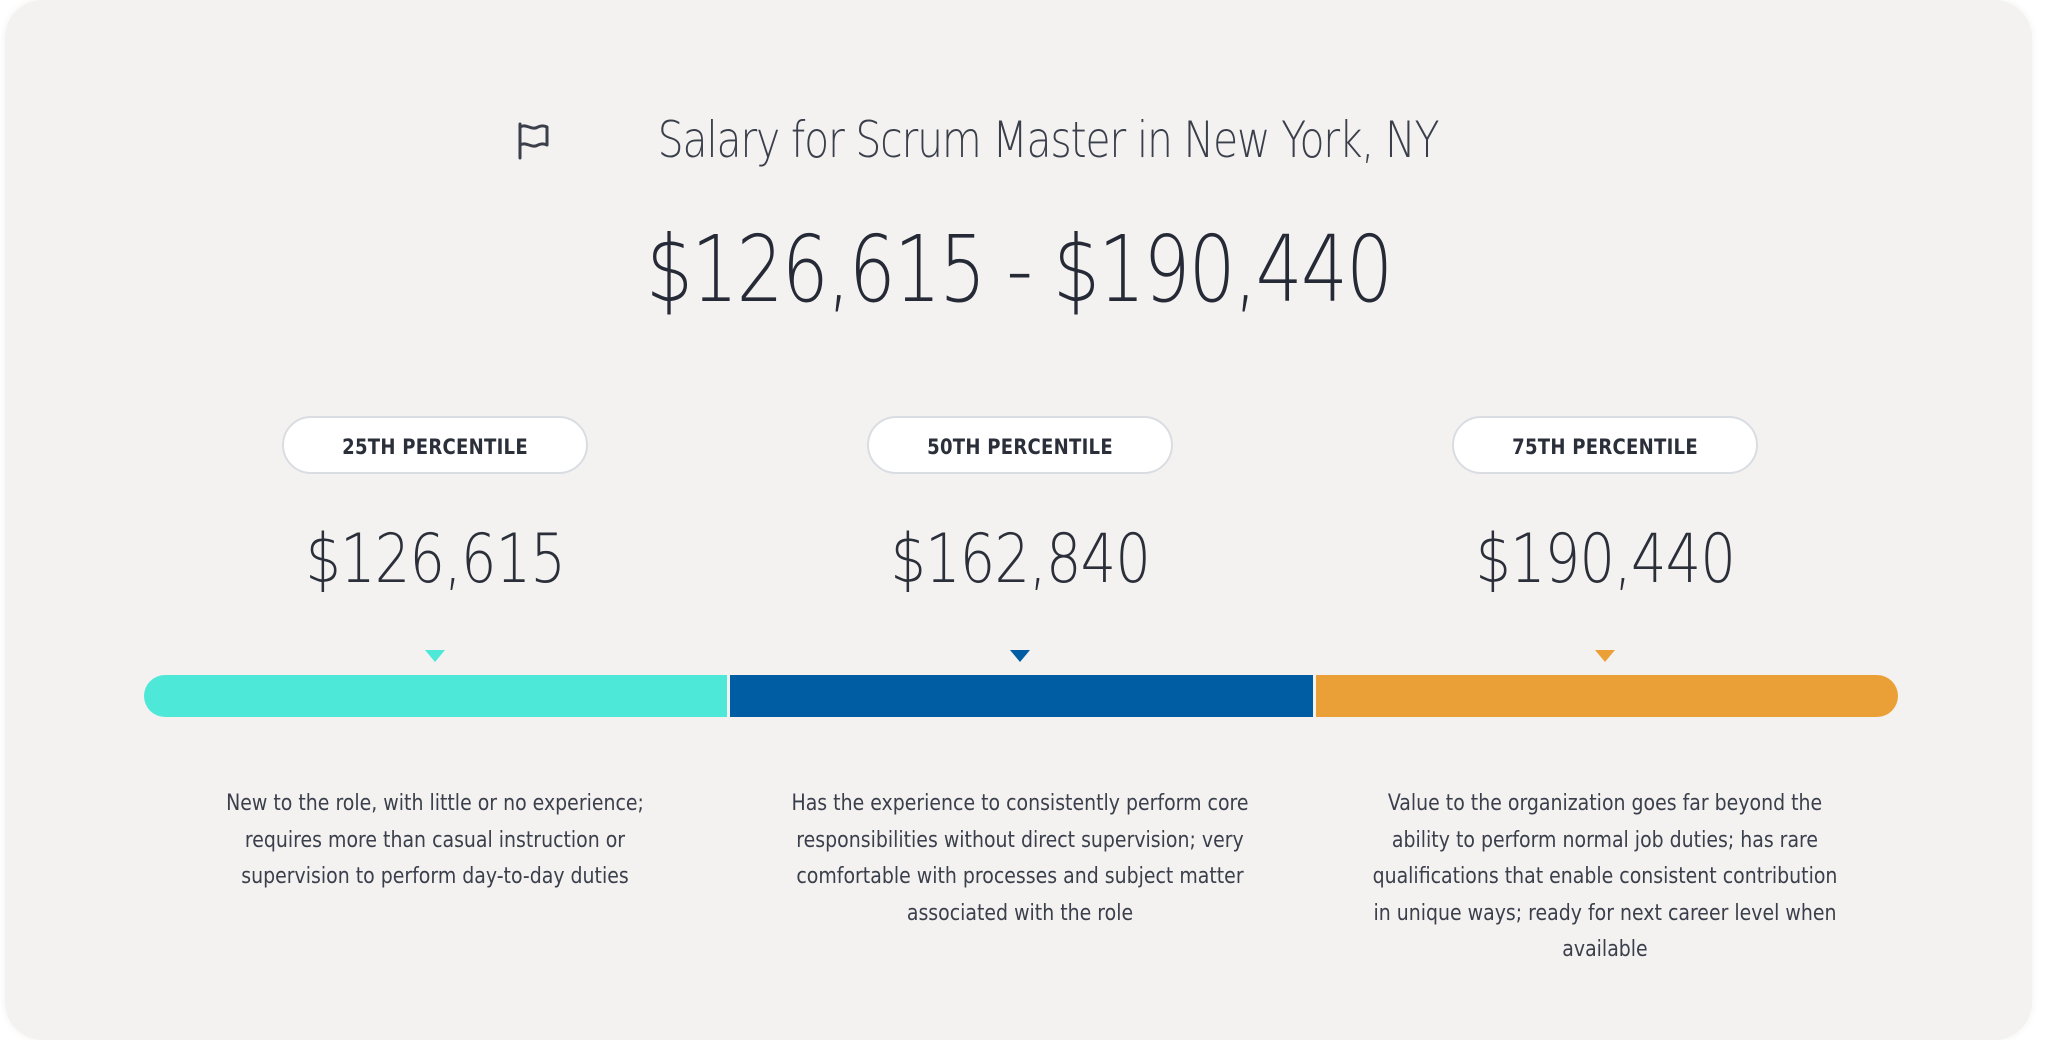 This screenshot has width=2048, height=1040. I want to click on percentile-50-badge: 50TH PERCENTILE, so click(1020, 445).